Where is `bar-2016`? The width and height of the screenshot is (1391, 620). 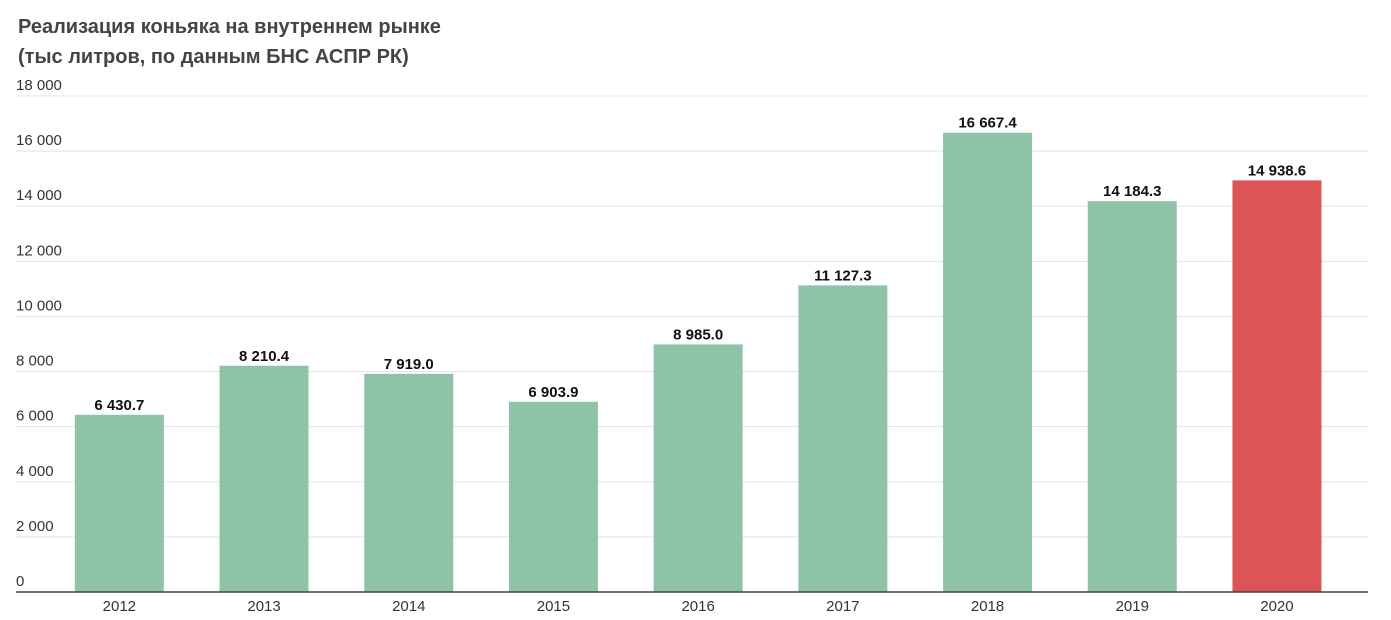
bar-2016 is located at coordinates (698, 468).